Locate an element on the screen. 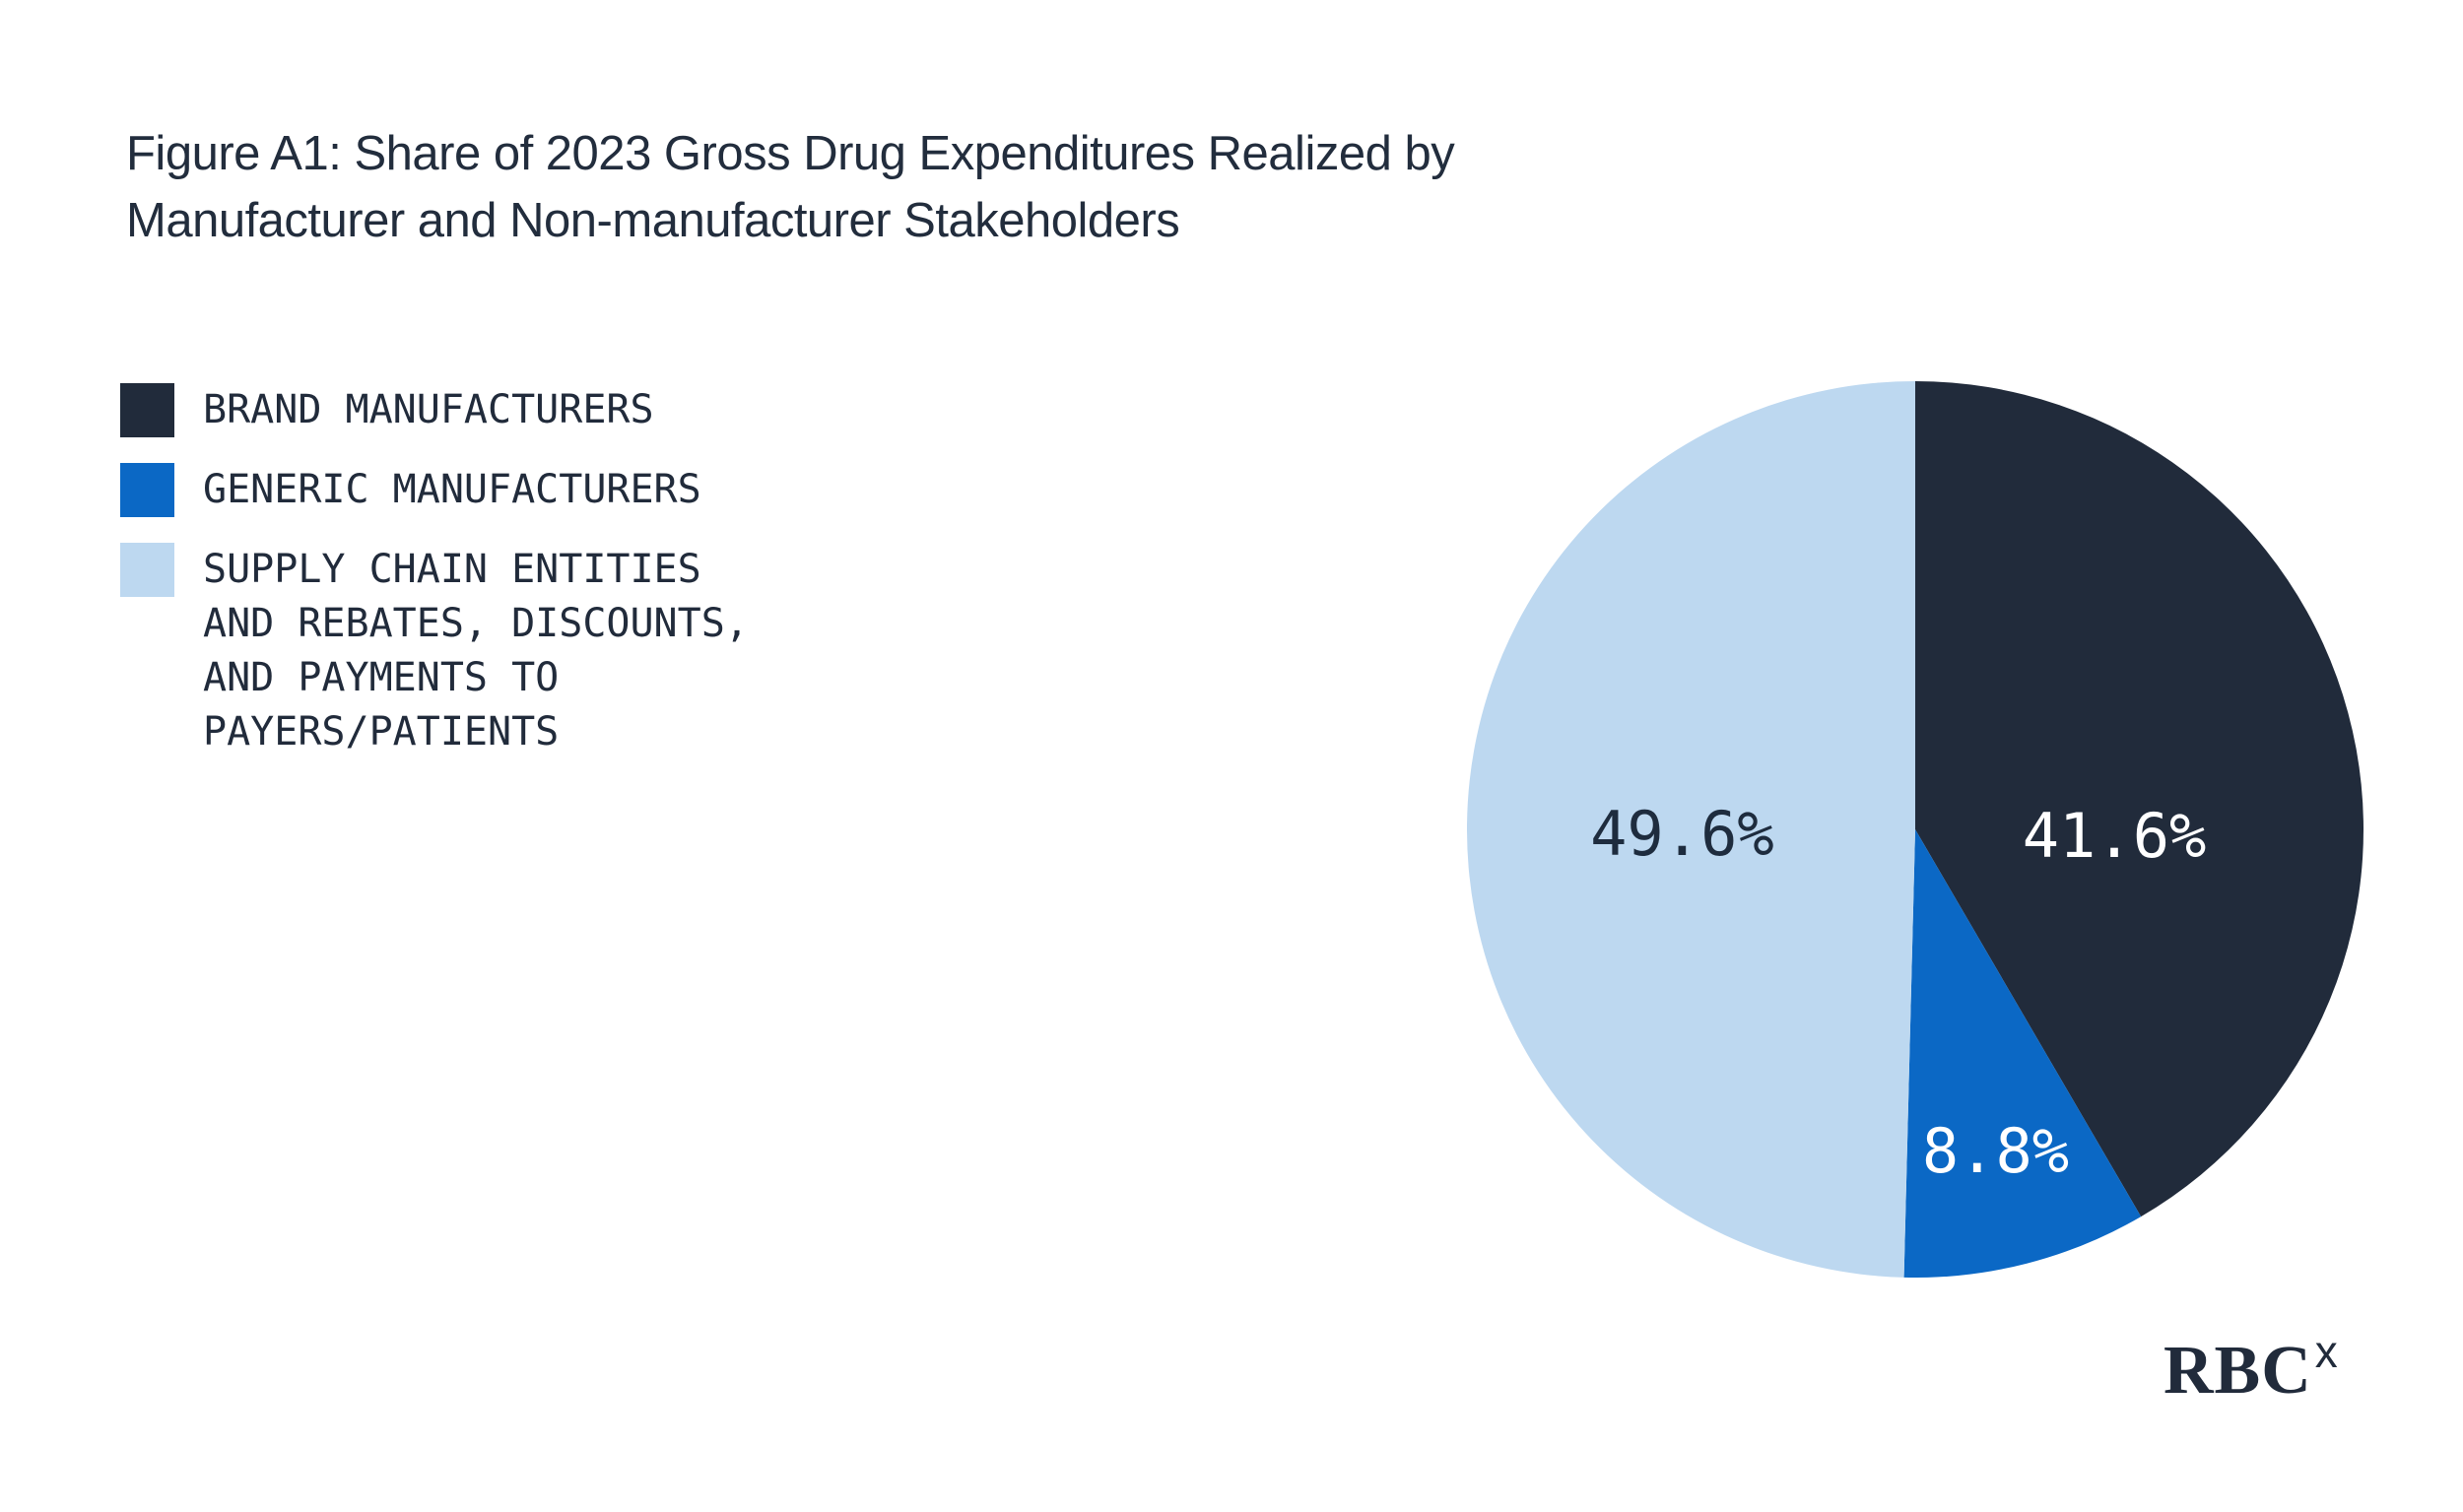  rbcx-logo-superscript: x is located at coordinates (2326, 1351).